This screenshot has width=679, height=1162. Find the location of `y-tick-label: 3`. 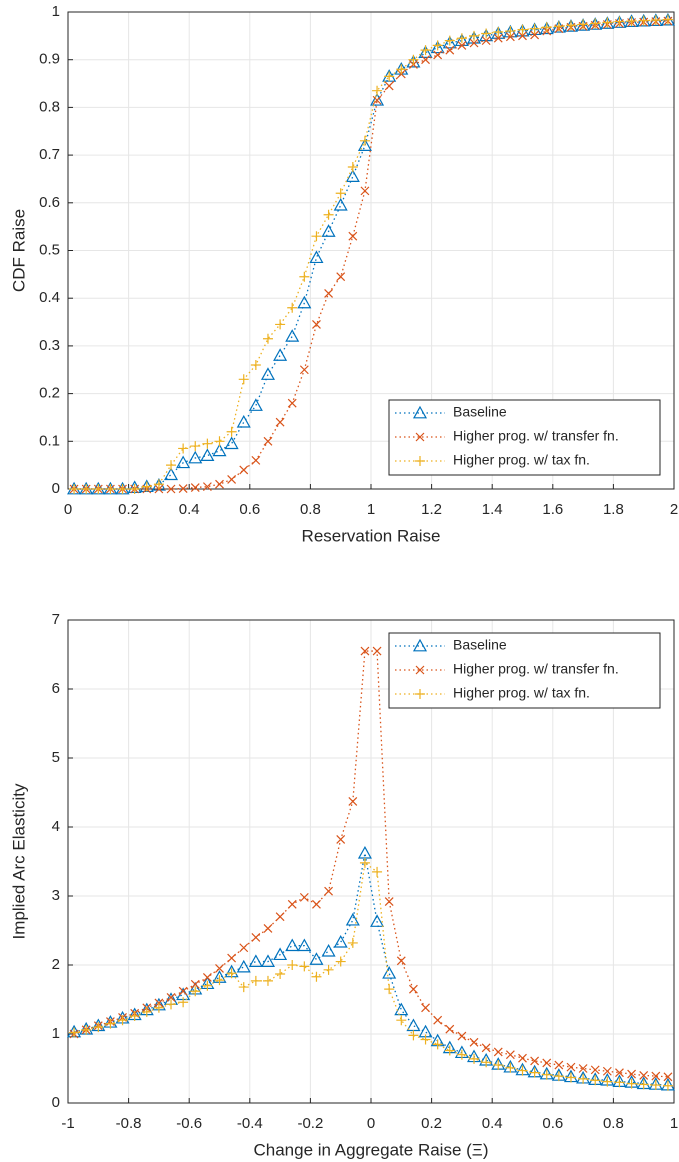

y-tick-label: 3 is located at coordinates (56, 895).